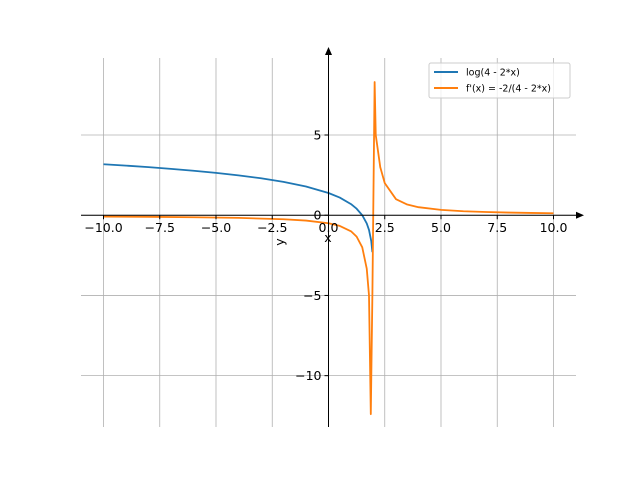 This screenshot has height=480, width=640. I want to click on y-tick-label-0: −10, so click(308, 375).